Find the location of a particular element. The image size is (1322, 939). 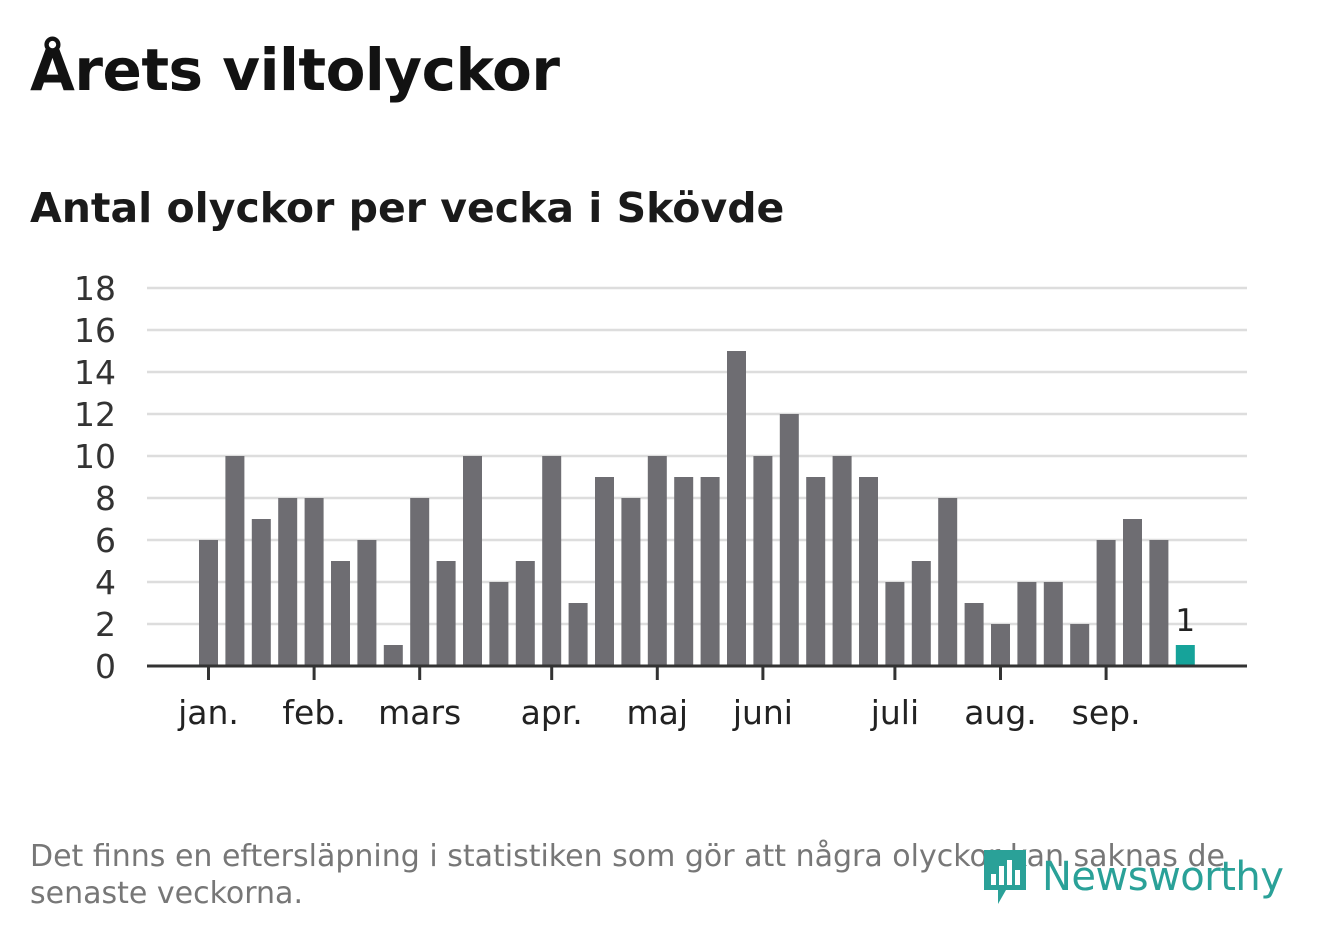

logo-text: Newsworthy is located at coordinates (1163, 877).